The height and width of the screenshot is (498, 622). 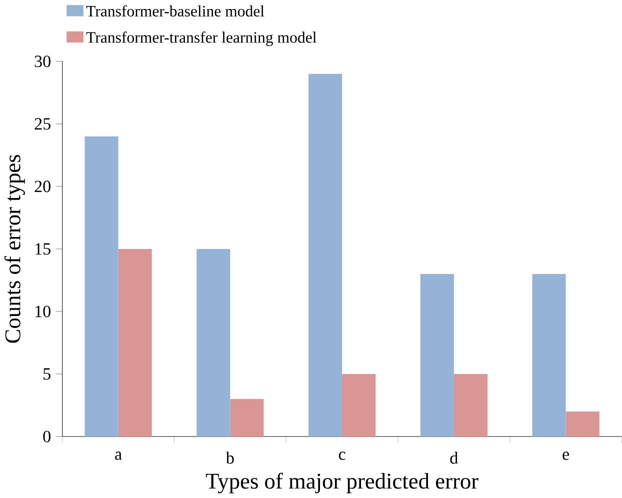 I want to click on x-axis-title: Types of major predicted error, so click(x=342, y=483).